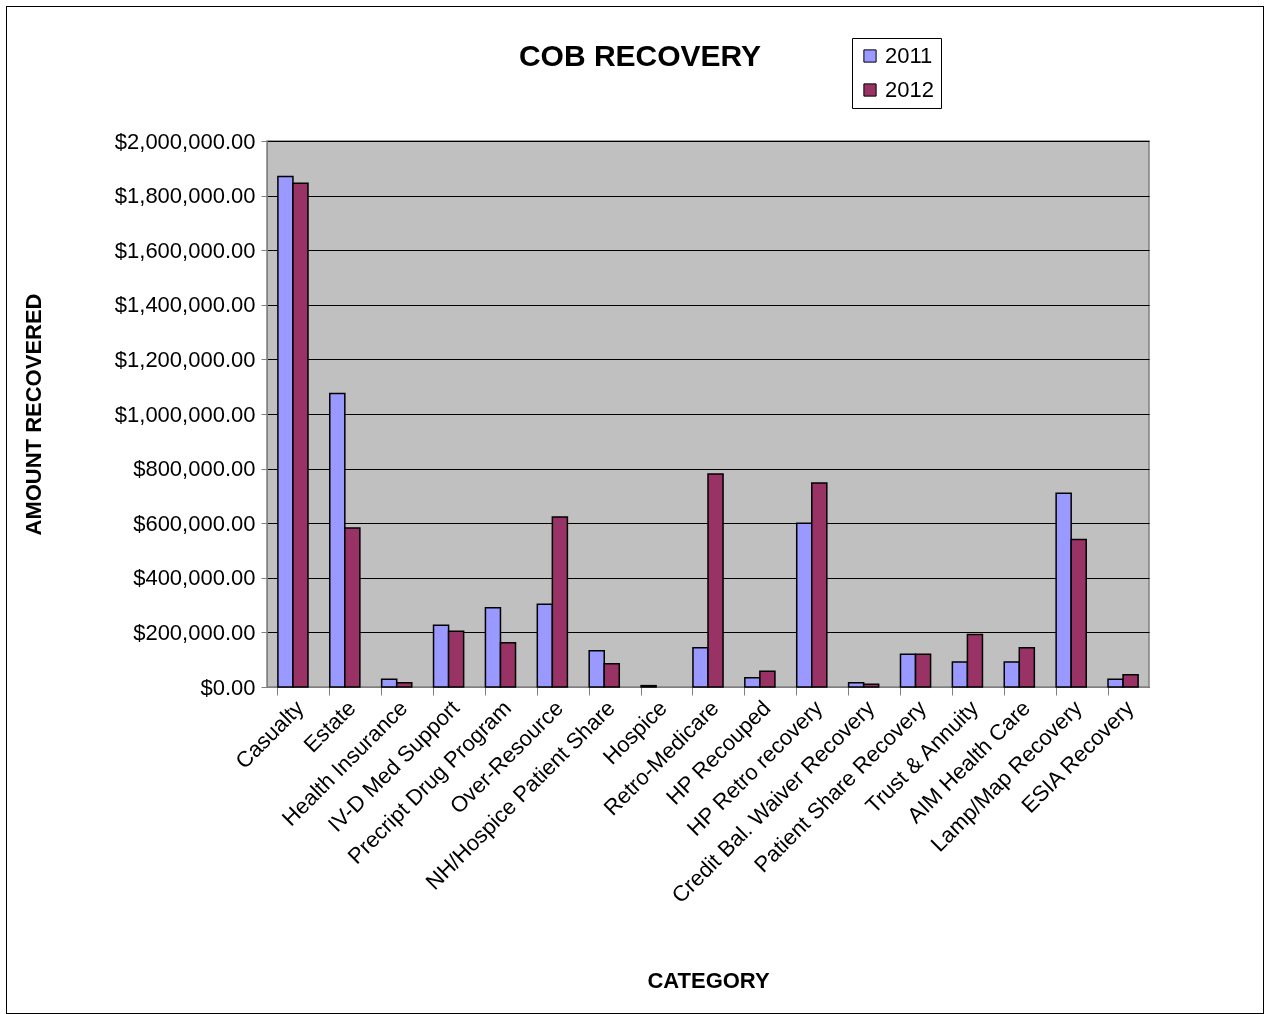 Image resolution: width=1272 pixels, height=1014 pixels. I want to click on y-tick-label: $2,000,000.00, so click(185, 141).